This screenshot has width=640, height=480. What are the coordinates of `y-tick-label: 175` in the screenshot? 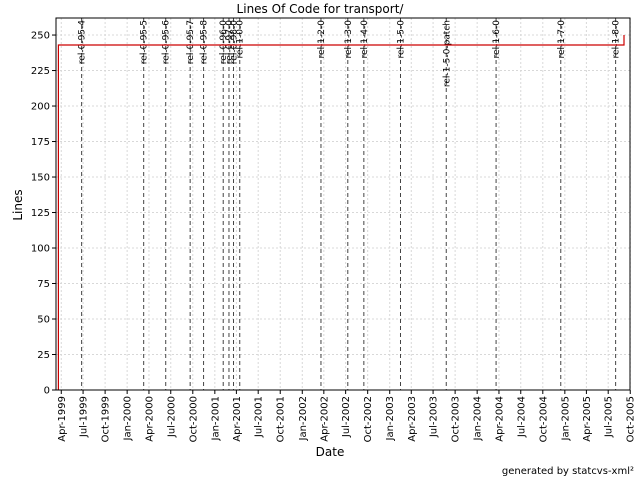 It's located at (40, 142).